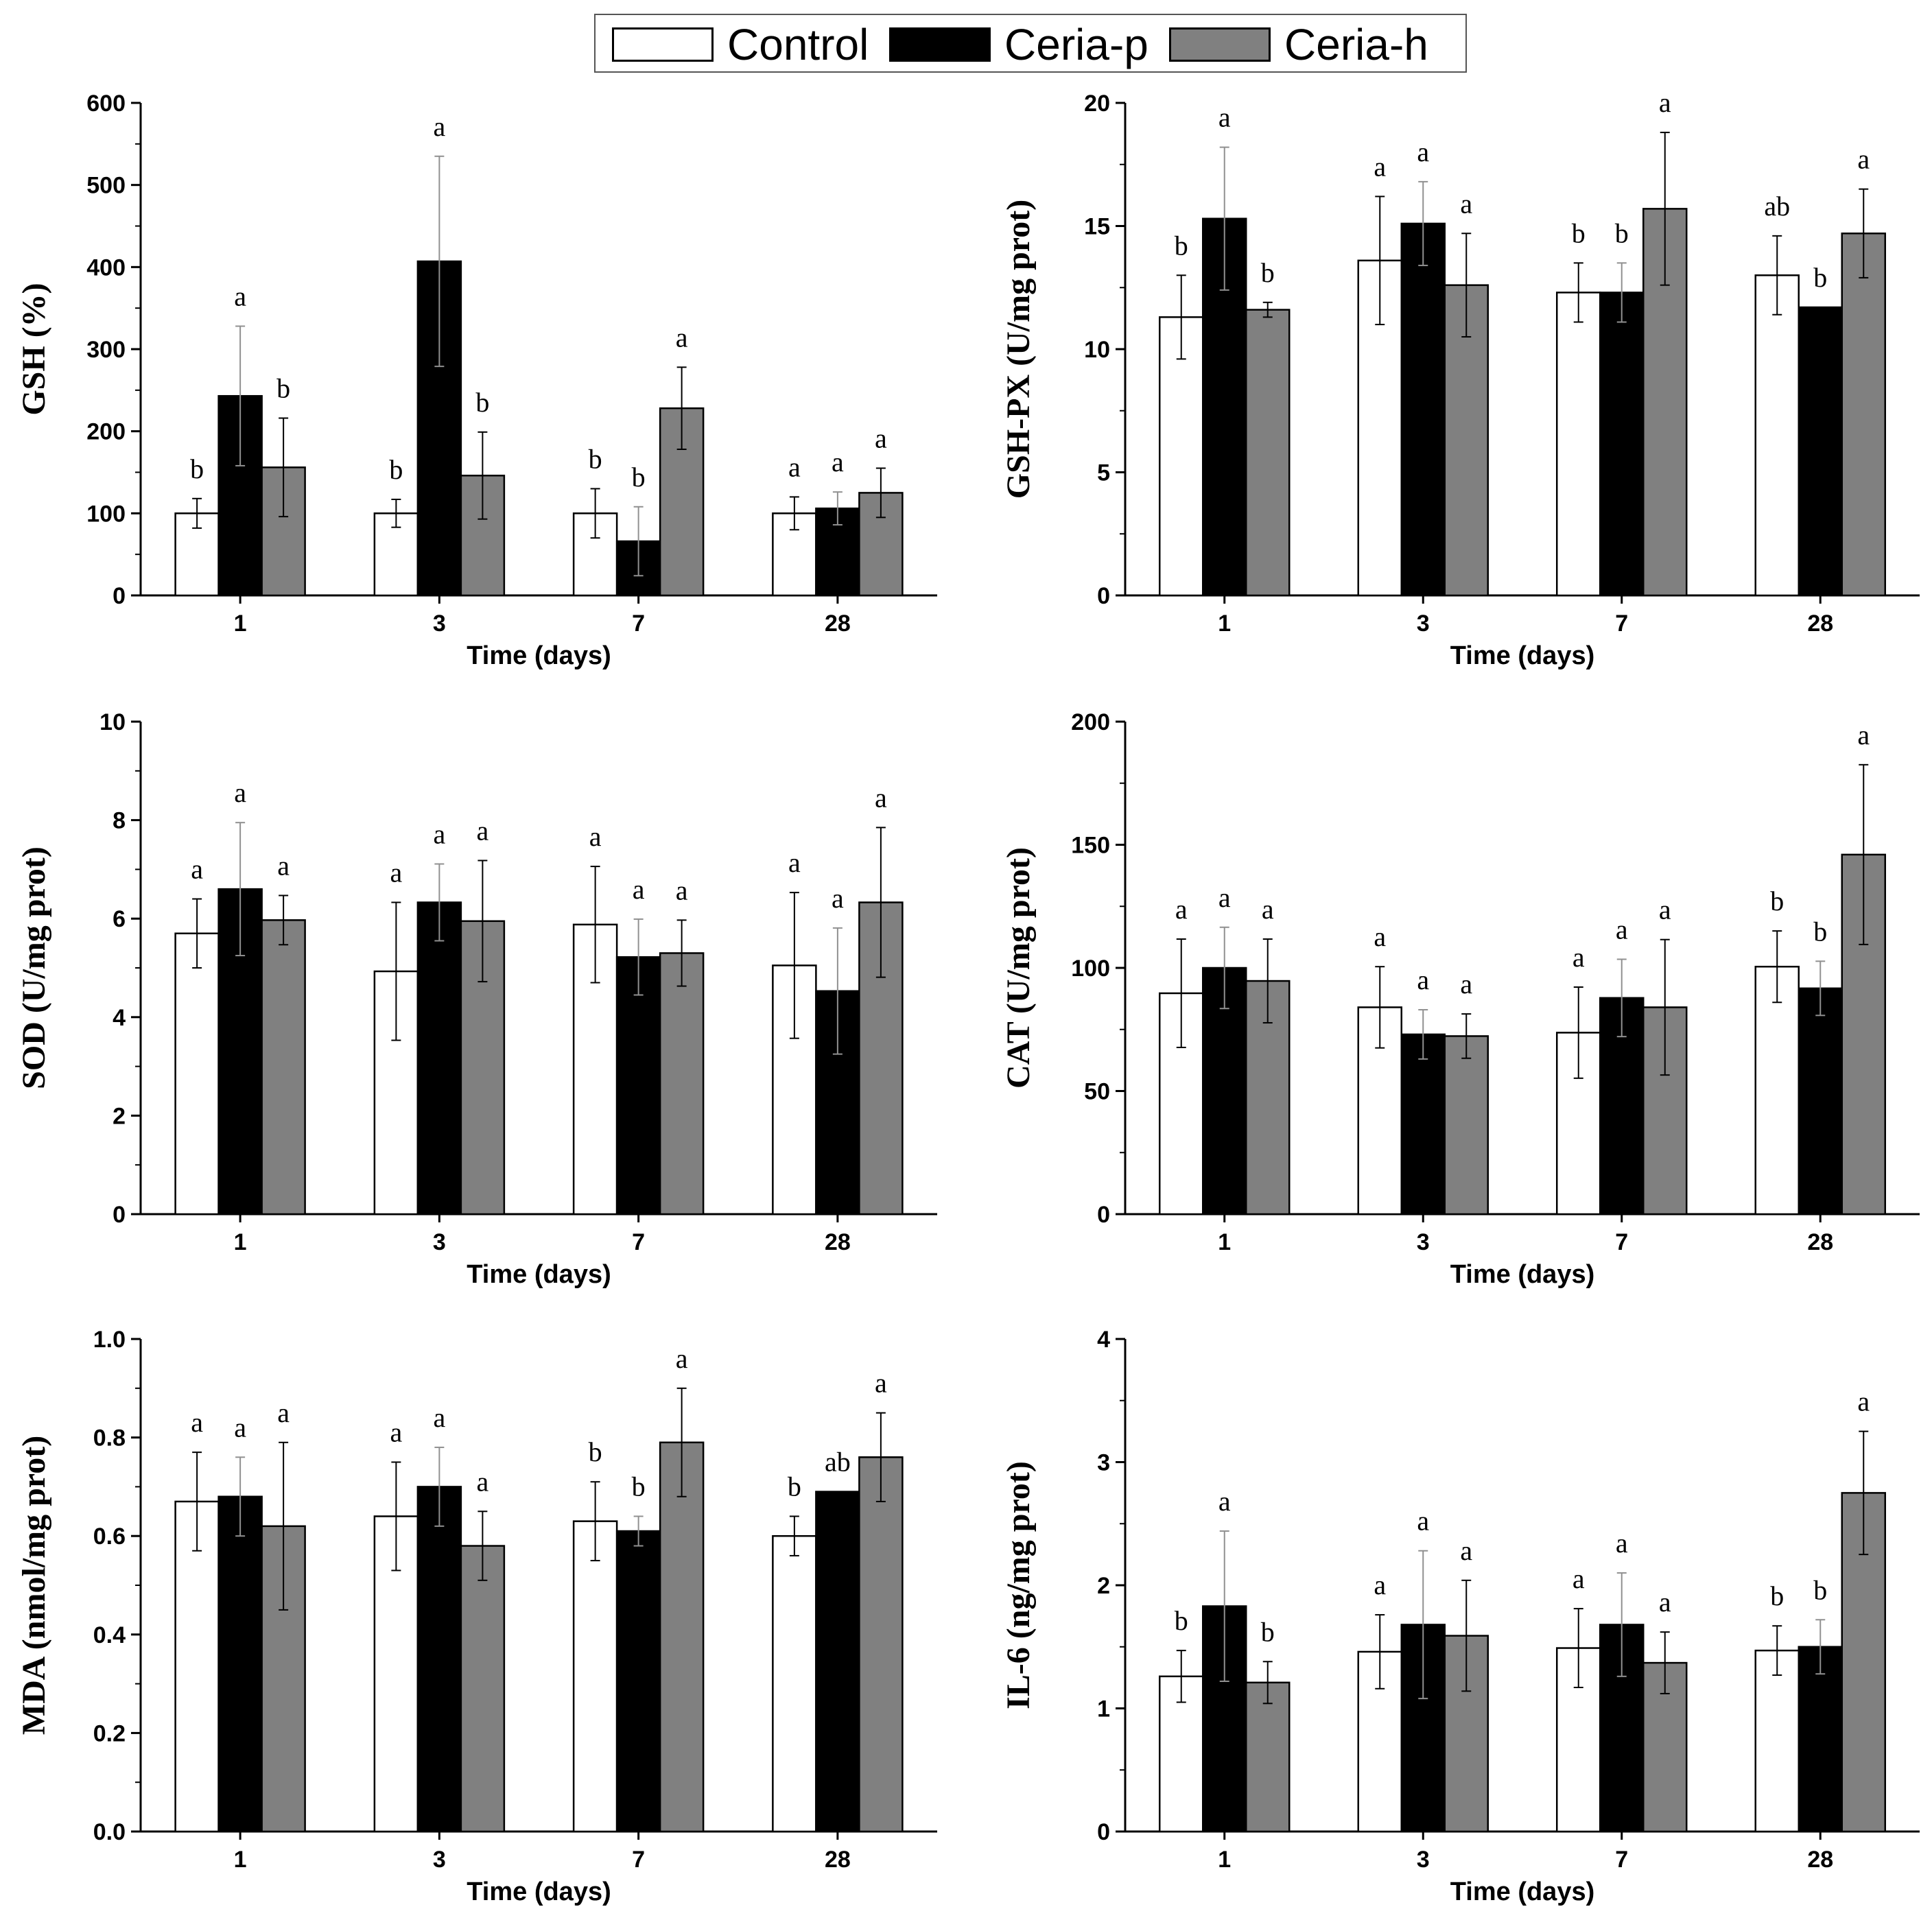  What do you see at coordinates (1097, 104) in the screenshot?
I see `y-tick-label: 20` at bounding box center [1097, 104].